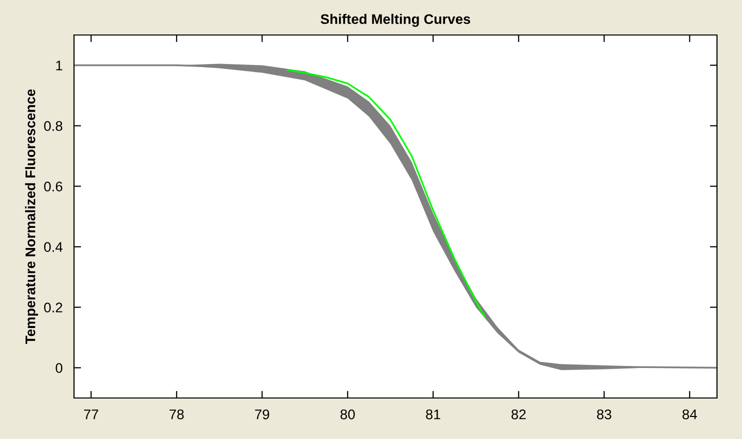 The image size is (742, 439). What do you see at coordinates (347, 414) in the screenshot?
I see `x-tick-label: 80` at bounding box center [347, 414].